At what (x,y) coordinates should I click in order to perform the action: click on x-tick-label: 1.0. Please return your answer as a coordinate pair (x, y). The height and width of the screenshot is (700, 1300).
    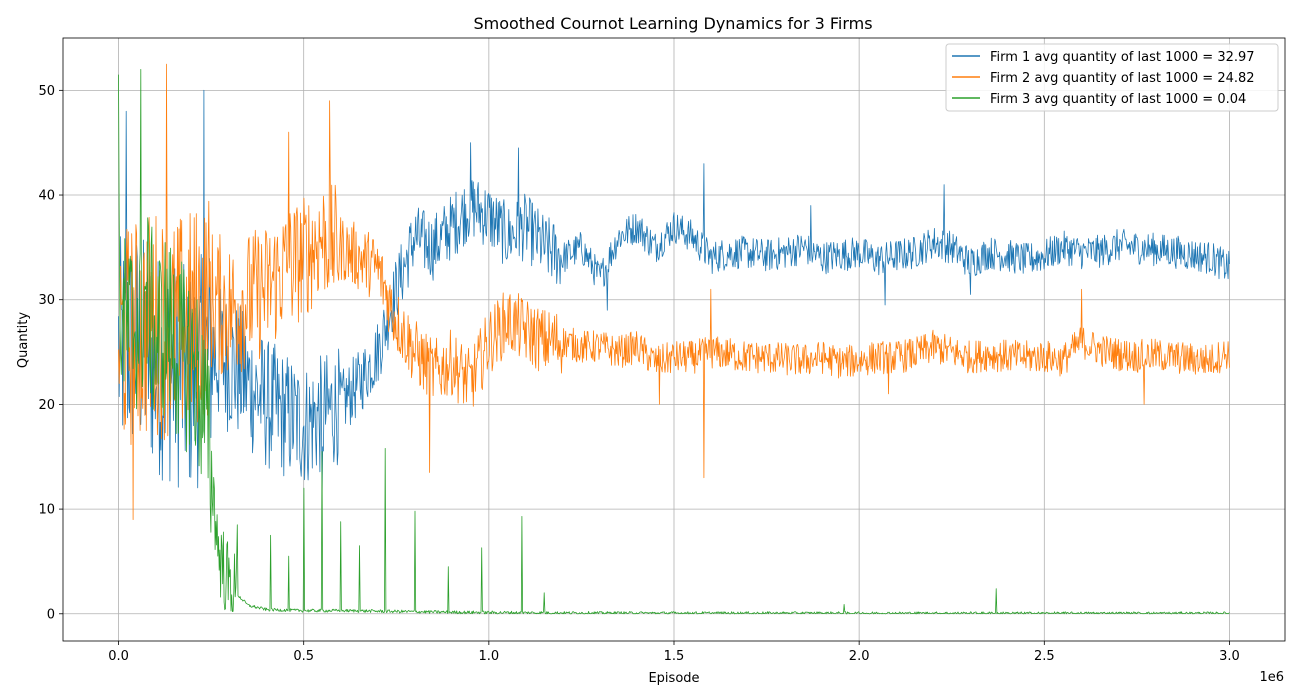
    Looking at the image, I should click on (489, 656).